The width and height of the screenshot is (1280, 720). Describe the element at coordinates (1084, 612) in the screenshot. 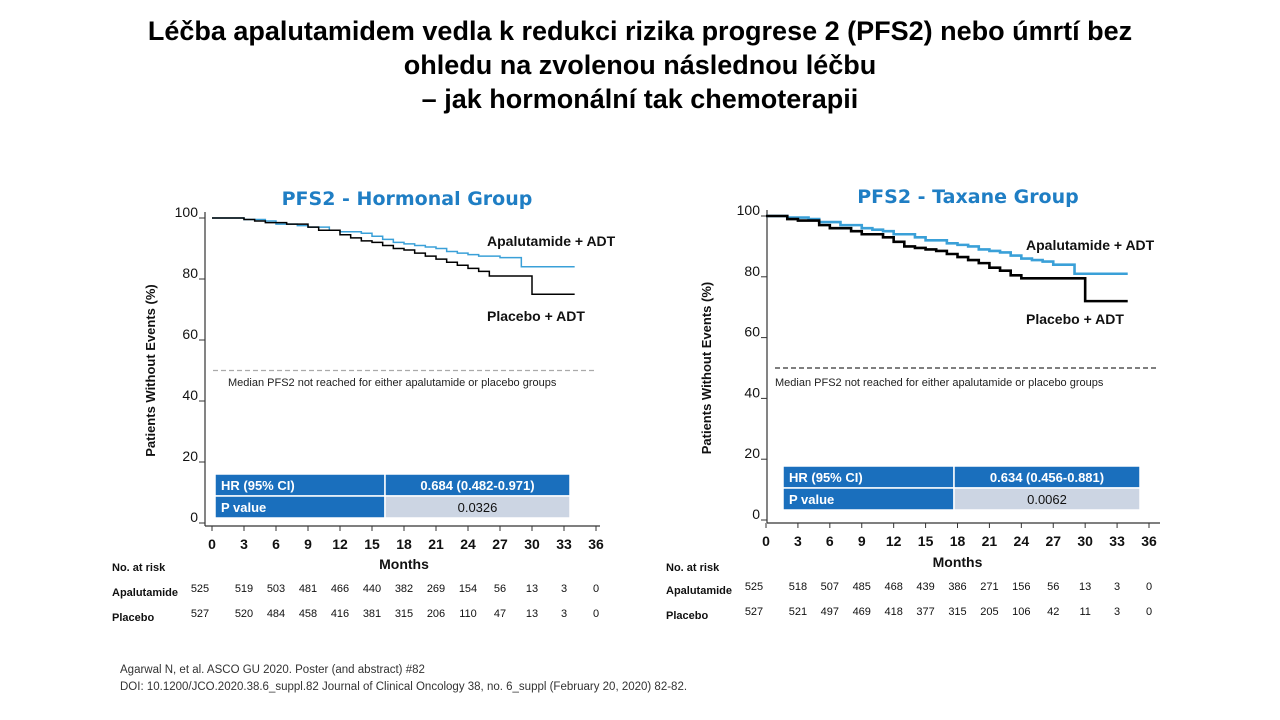

I see `risk-value: 11` at that location.